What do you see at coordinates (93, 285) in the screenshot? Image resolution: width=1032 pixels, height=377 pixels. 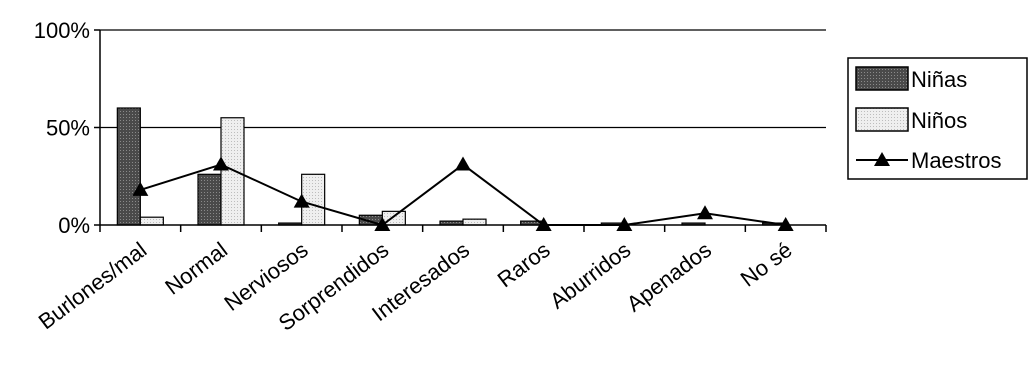 I see `x-tick-label: Burlones/mal` at bounding box center [93, 285].